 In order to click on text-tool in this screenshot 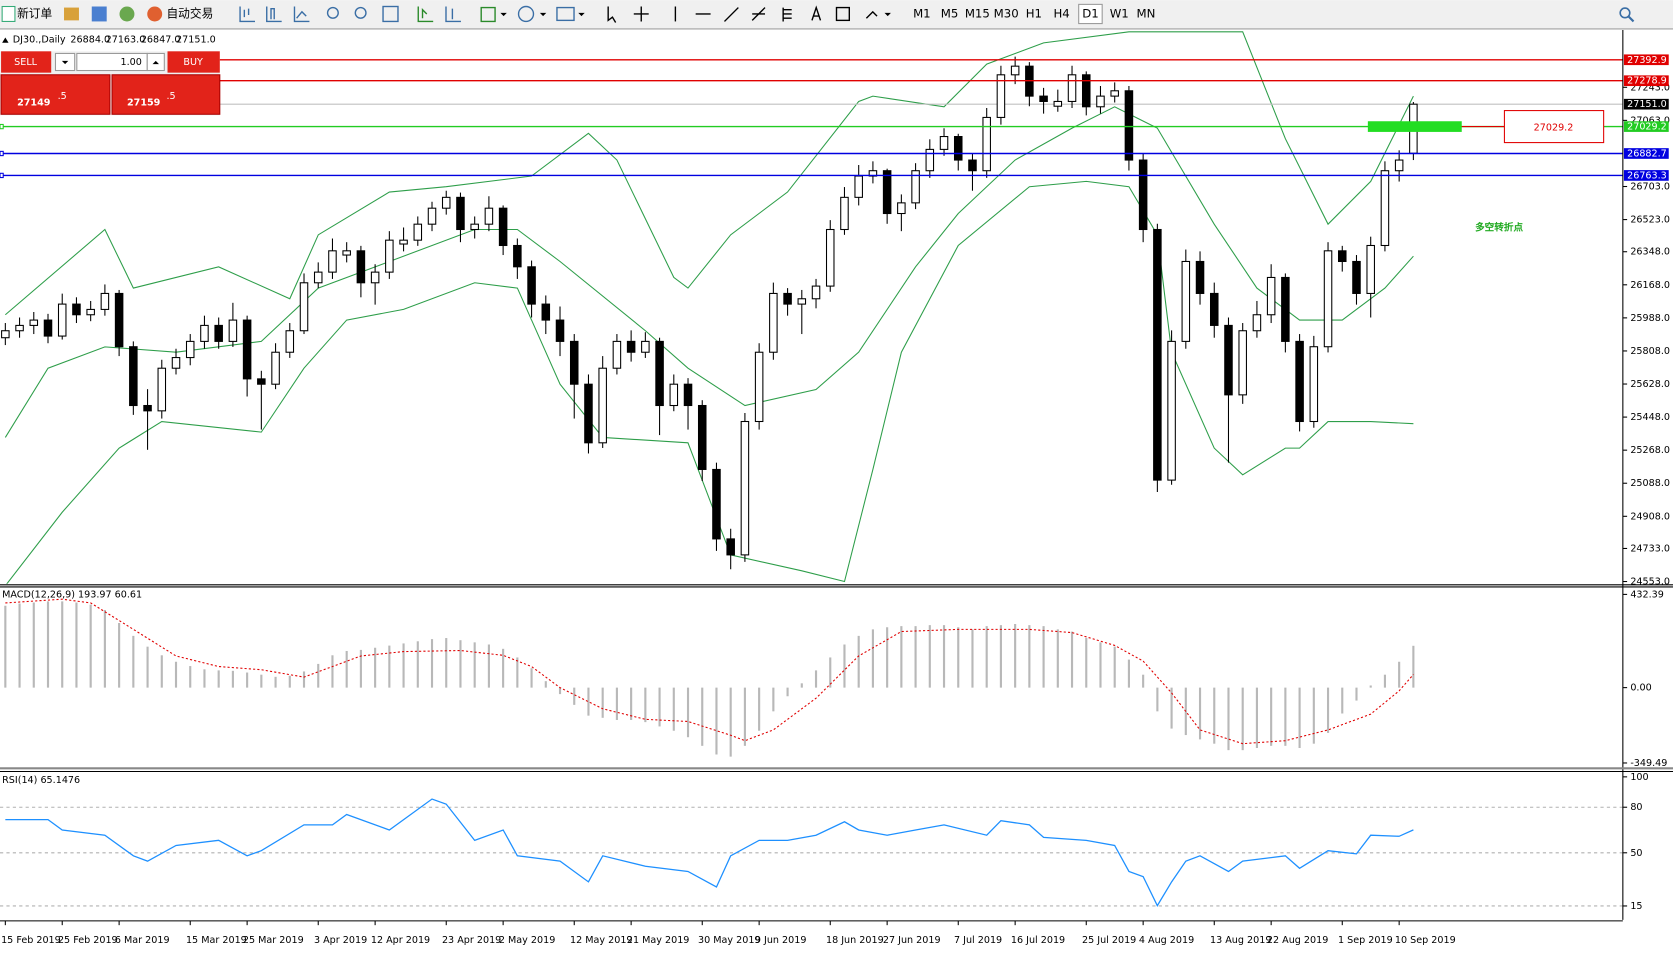, I will do `click(816, 13)`.